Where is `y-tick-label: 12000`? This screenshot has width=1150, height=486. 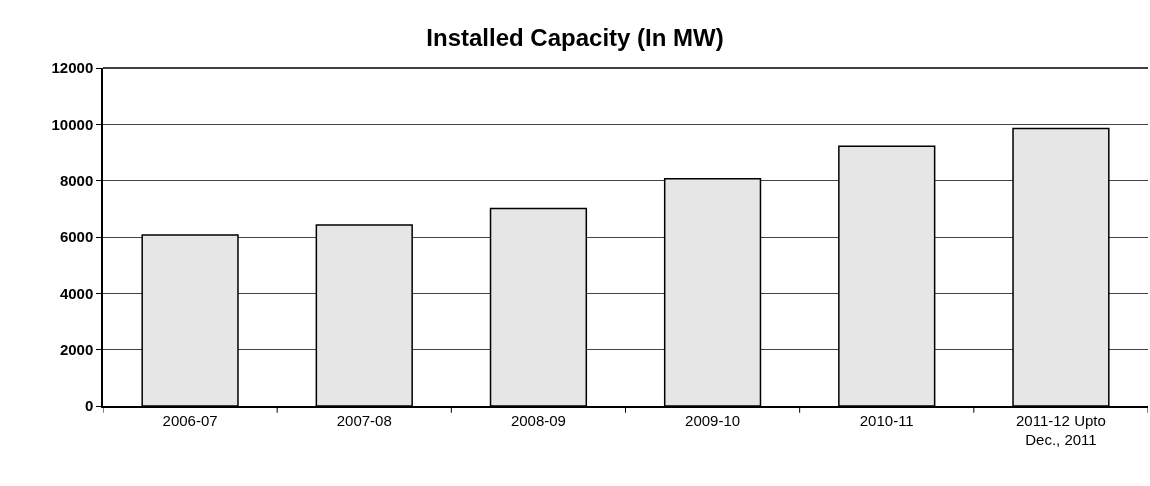
y-tick-label: 12000 is located at coordinates (72, 68).